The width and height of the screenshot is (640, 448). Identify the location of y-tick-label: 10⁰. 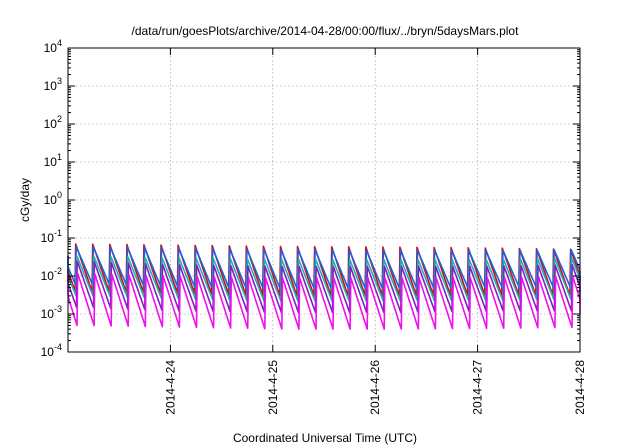
(53, 198).